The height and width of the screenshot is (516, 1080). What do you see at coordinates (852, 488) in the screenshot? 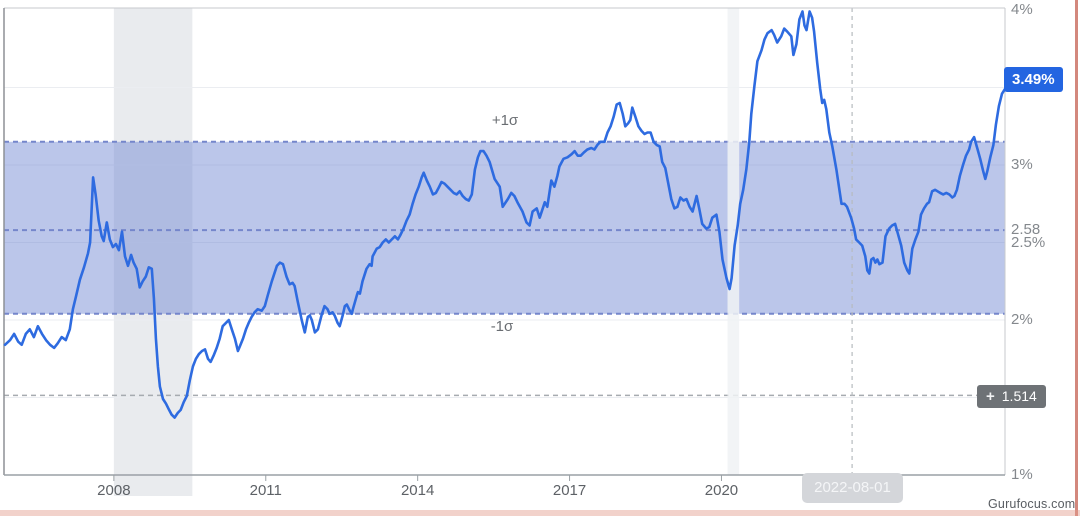
I see `hover-date-badge: 2022-08-01` at bounding box center [852, 488].